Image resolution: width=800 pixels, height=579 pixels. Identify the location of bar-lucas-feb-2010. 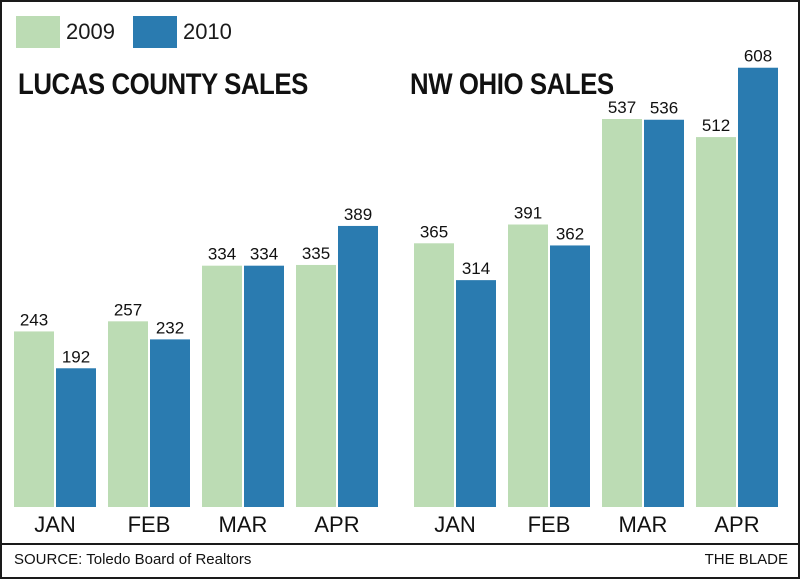
(170, 423).